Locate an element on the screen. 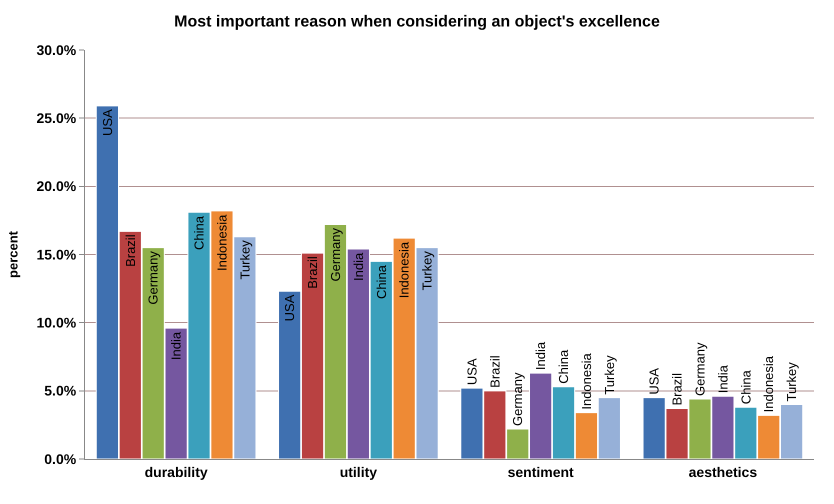 This screenshot has width=834, height=504. y-tick-label: 30.0% is located at coordinates (56, 50).